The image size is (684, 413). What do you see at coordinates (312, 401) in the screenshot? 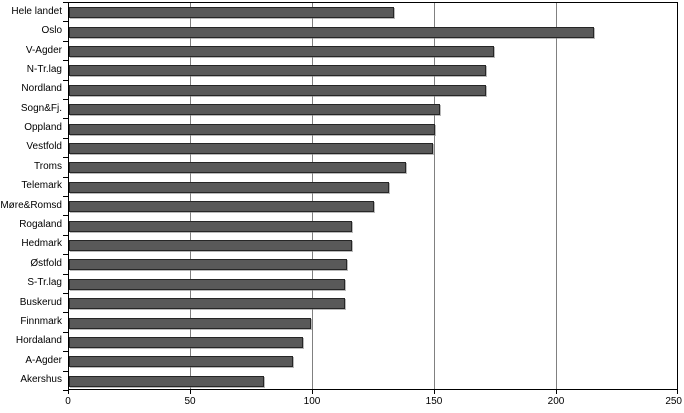
I see `x-axis-tick-label: 100` at bounding box center [312, 401].